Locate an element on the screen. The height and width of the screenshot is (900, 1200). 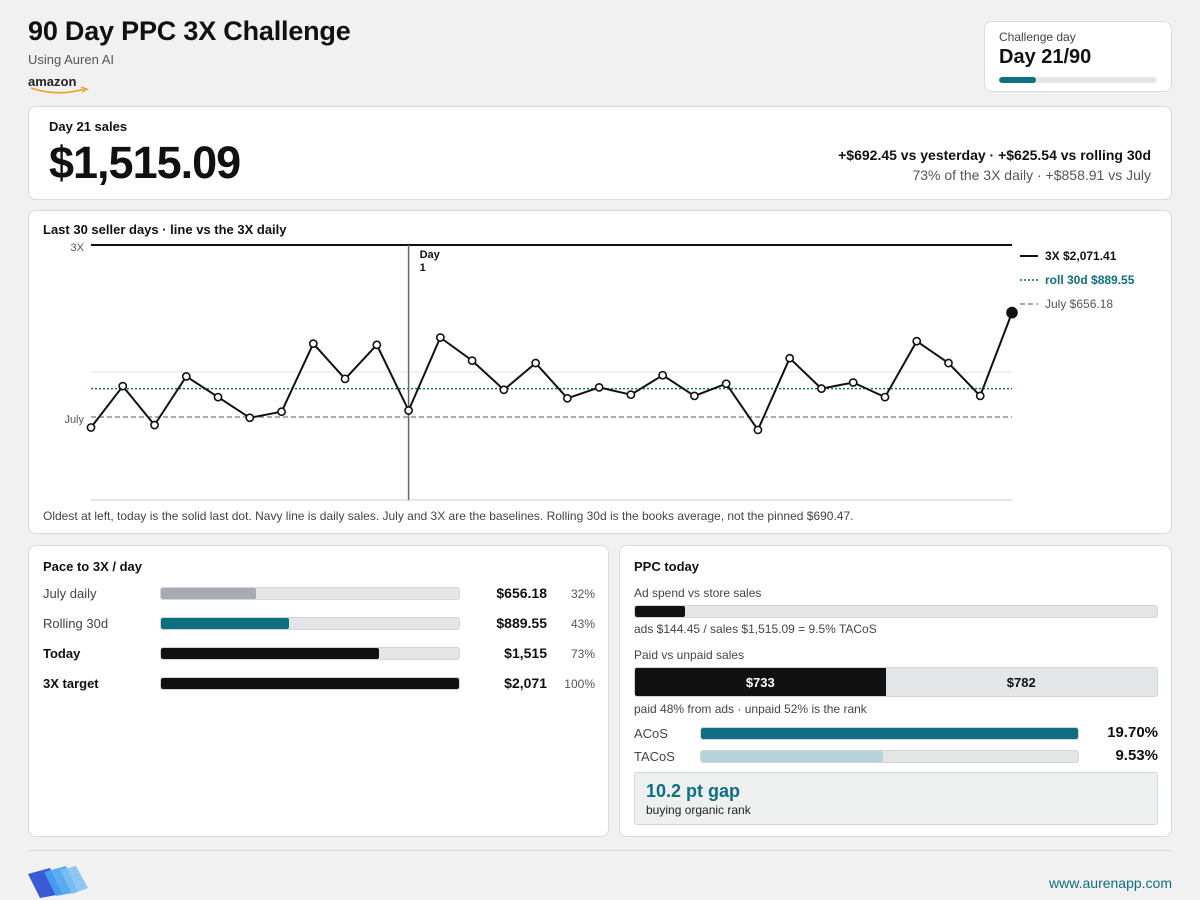
daily-sales-points is located at coordinates (552, 370).